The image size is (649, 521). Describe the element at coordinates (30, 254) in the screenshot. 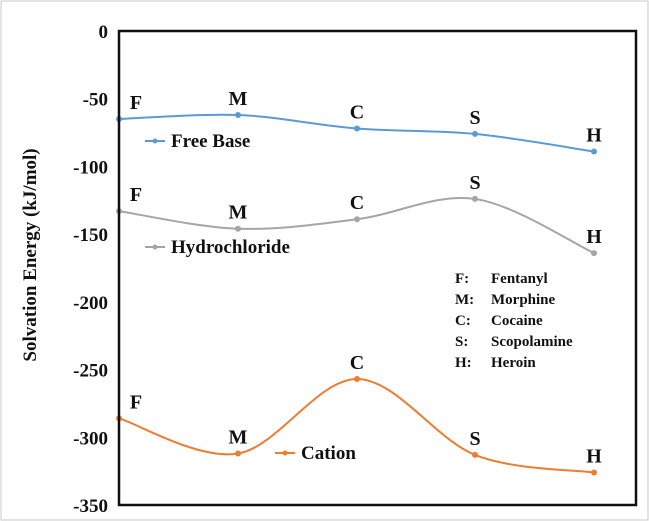

I see `y-axis-label: Solvation Energy (kJ/mol)` at that location.